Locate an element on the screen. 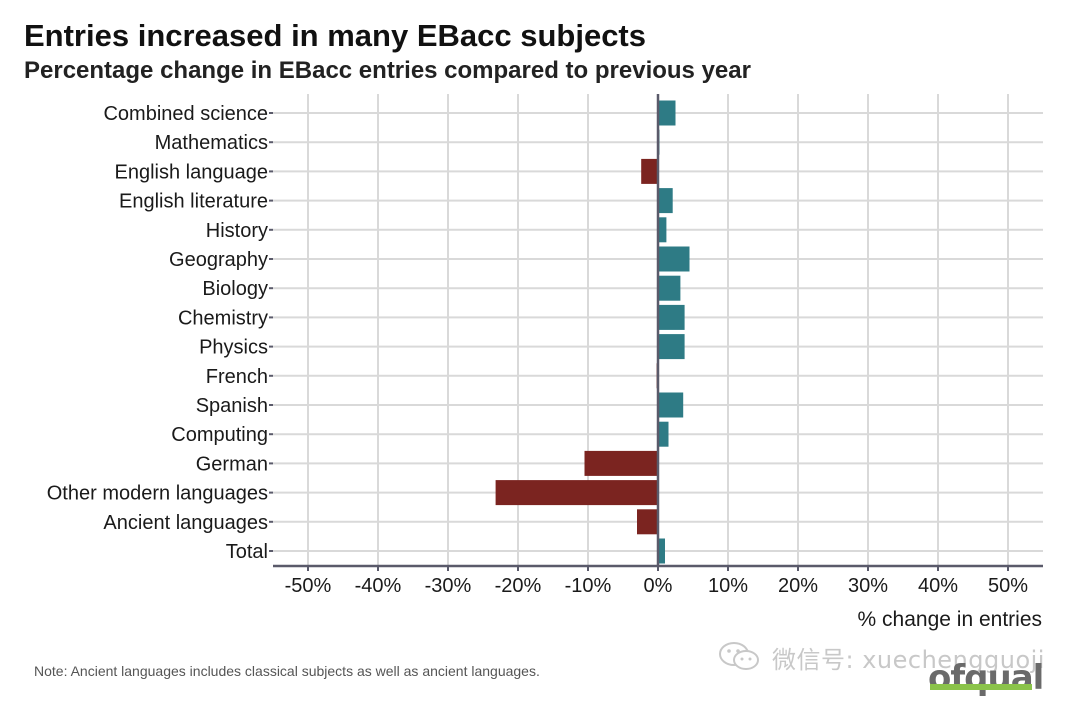 Image resolution: width=1080 pixels, height=707 pixels. category-label: Combined science is located at coordinates (185, 114).